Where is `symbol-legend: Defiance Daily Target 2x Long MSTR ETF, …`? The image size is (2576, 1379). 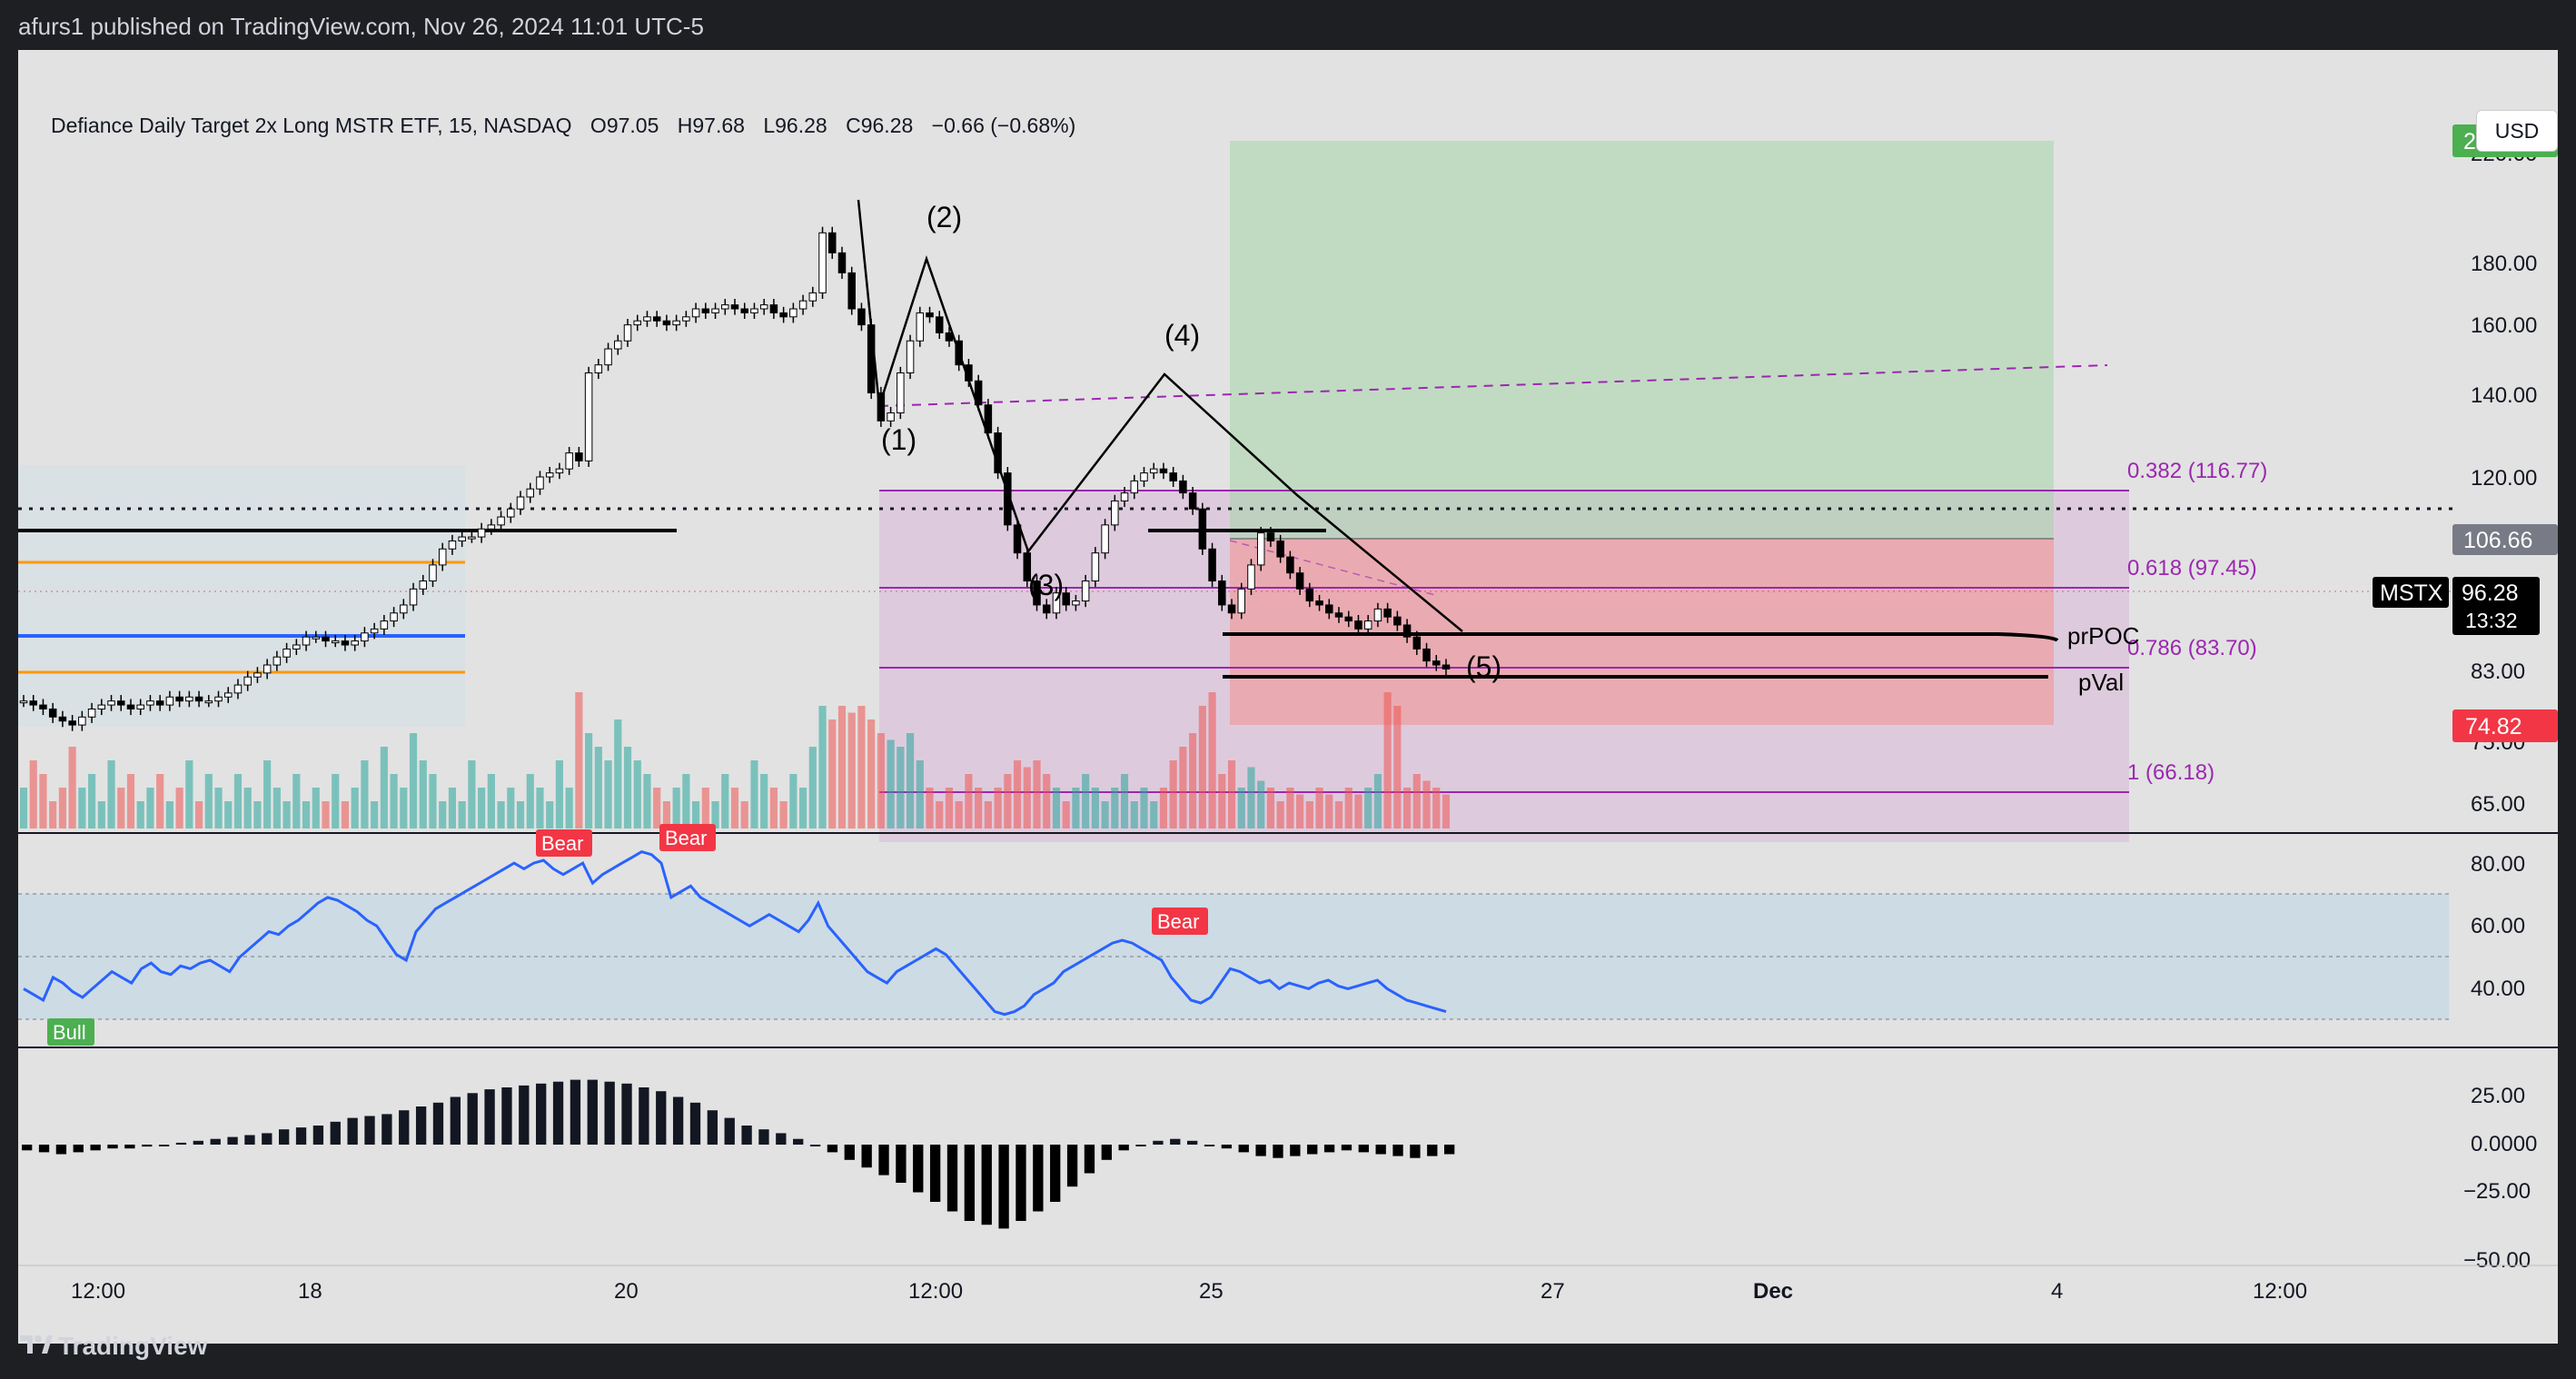
symbol-legend: Defiance Daily Target 2x Long MSTR ETF, … is located at coordinates (563, 126).